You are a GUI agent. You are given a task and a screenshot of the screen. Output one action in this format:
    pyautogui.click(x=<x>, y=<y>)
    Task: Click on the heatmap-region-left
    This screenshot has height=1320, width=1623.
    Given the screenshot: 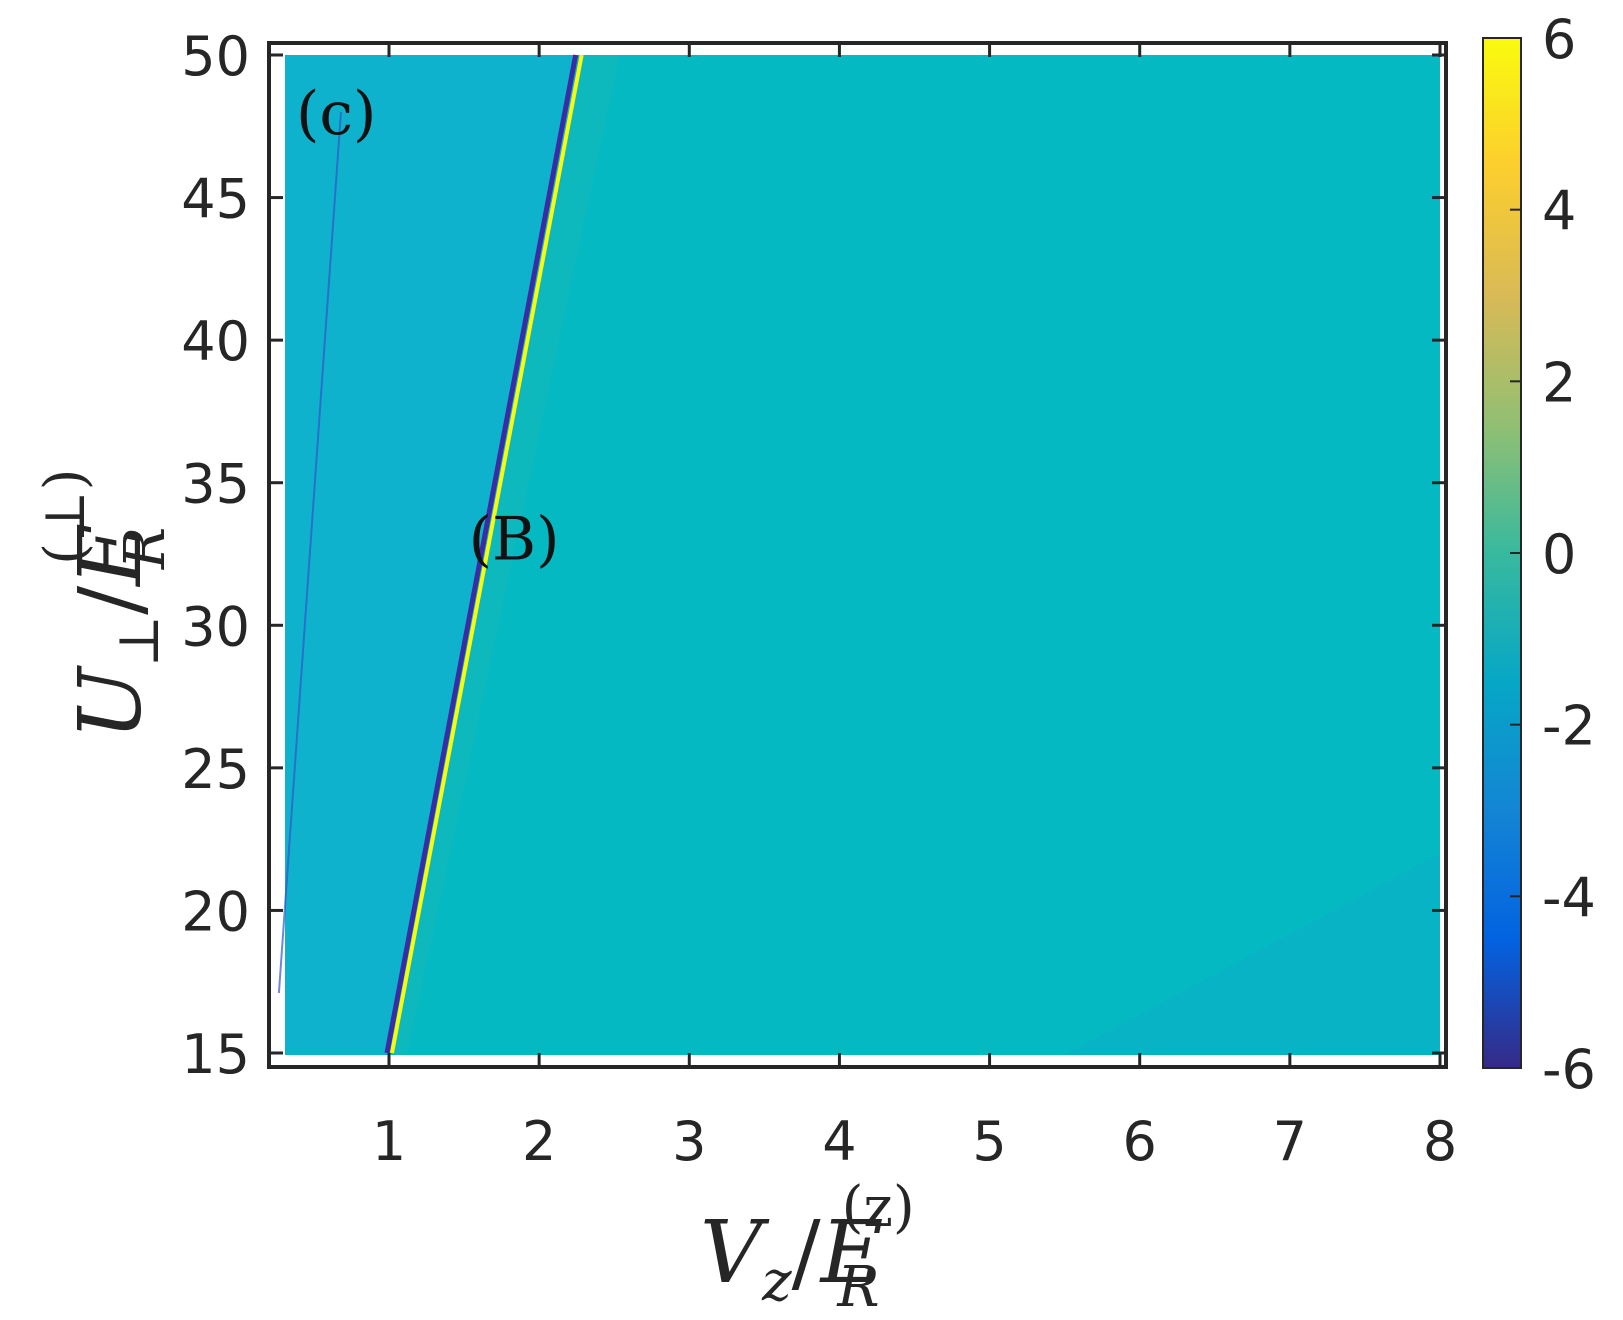 What is the action you would take?
    pyautogui.click(x=432, y=555)
    